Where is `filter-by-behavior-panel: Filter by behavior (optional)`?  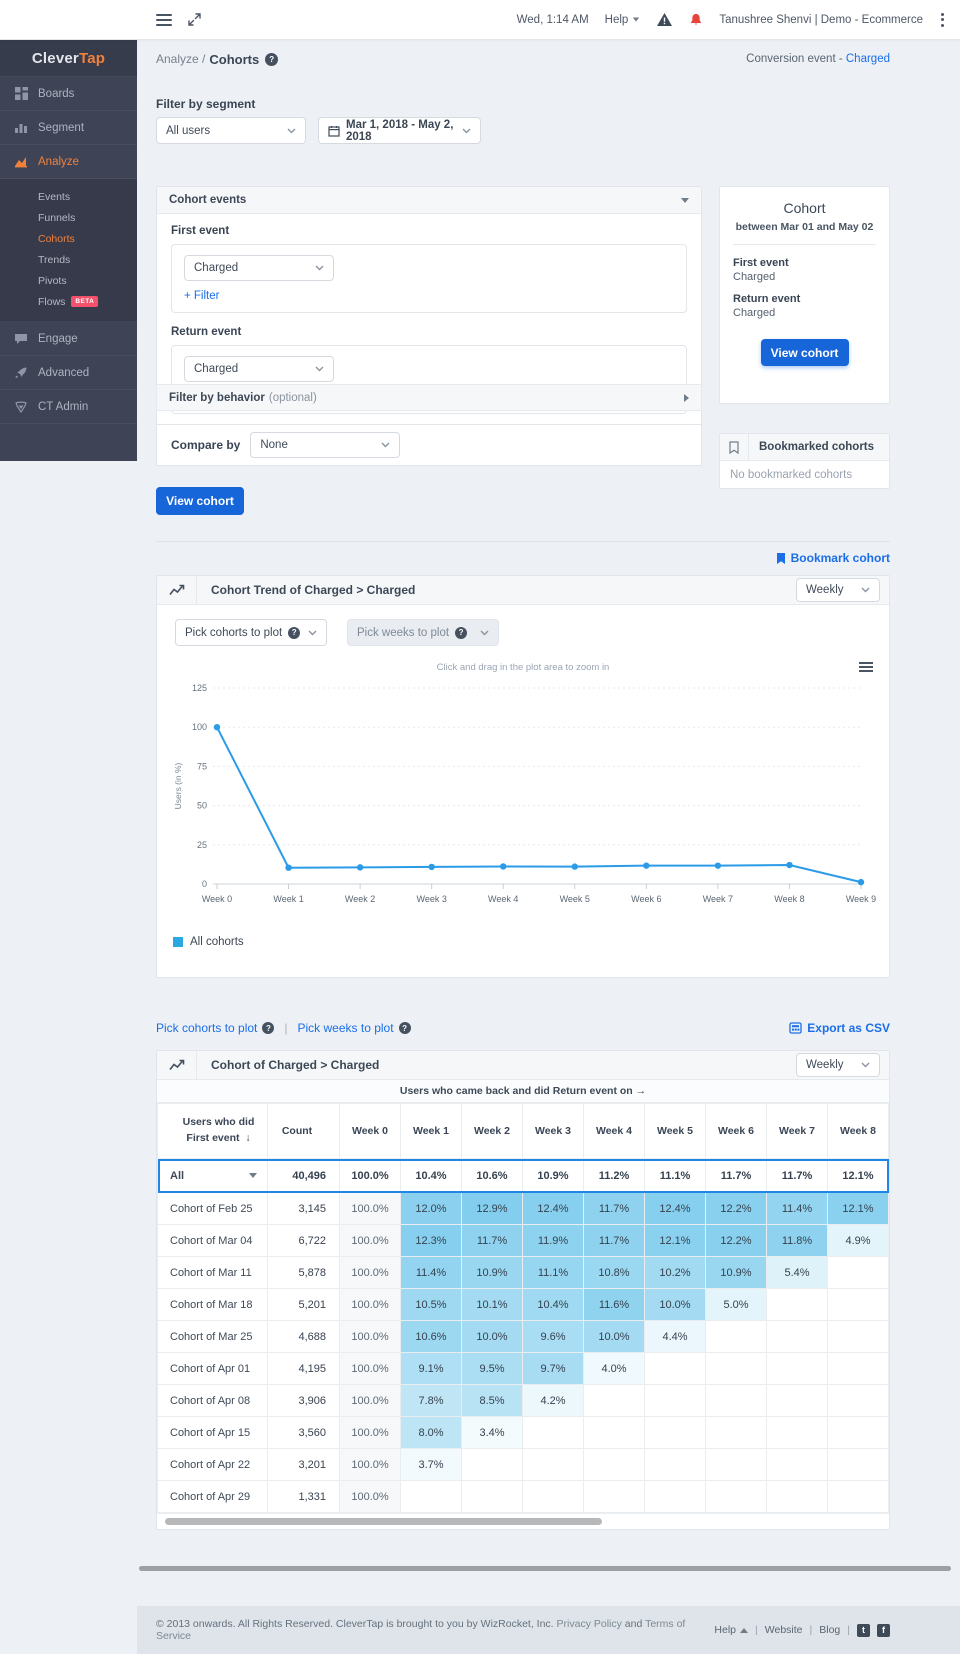
filter-by-behavior-panel: Filter by behavior (optional) is located at coordinates (429, 397).